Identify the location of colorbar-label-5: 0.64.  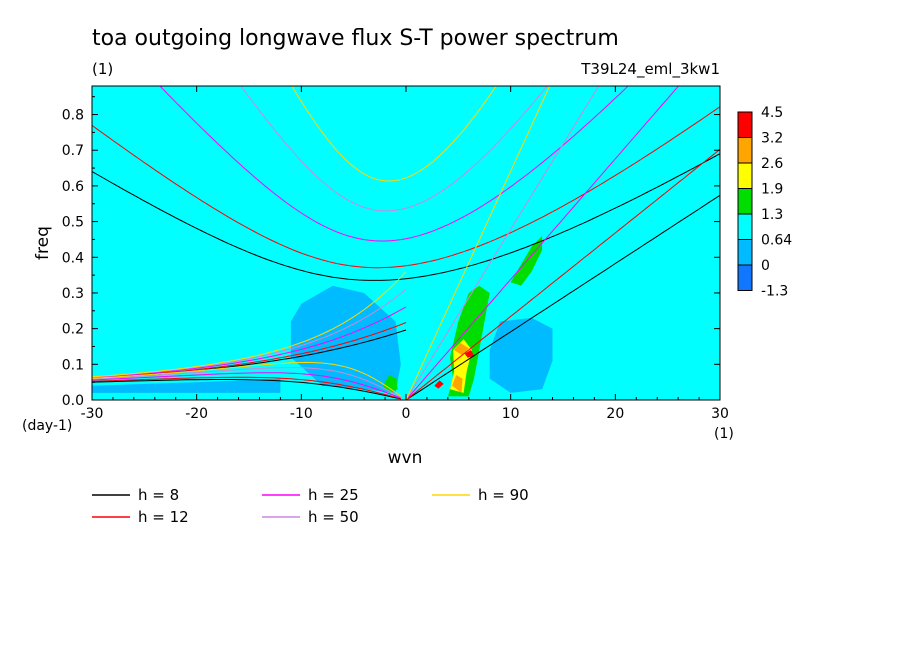
(776, 241).